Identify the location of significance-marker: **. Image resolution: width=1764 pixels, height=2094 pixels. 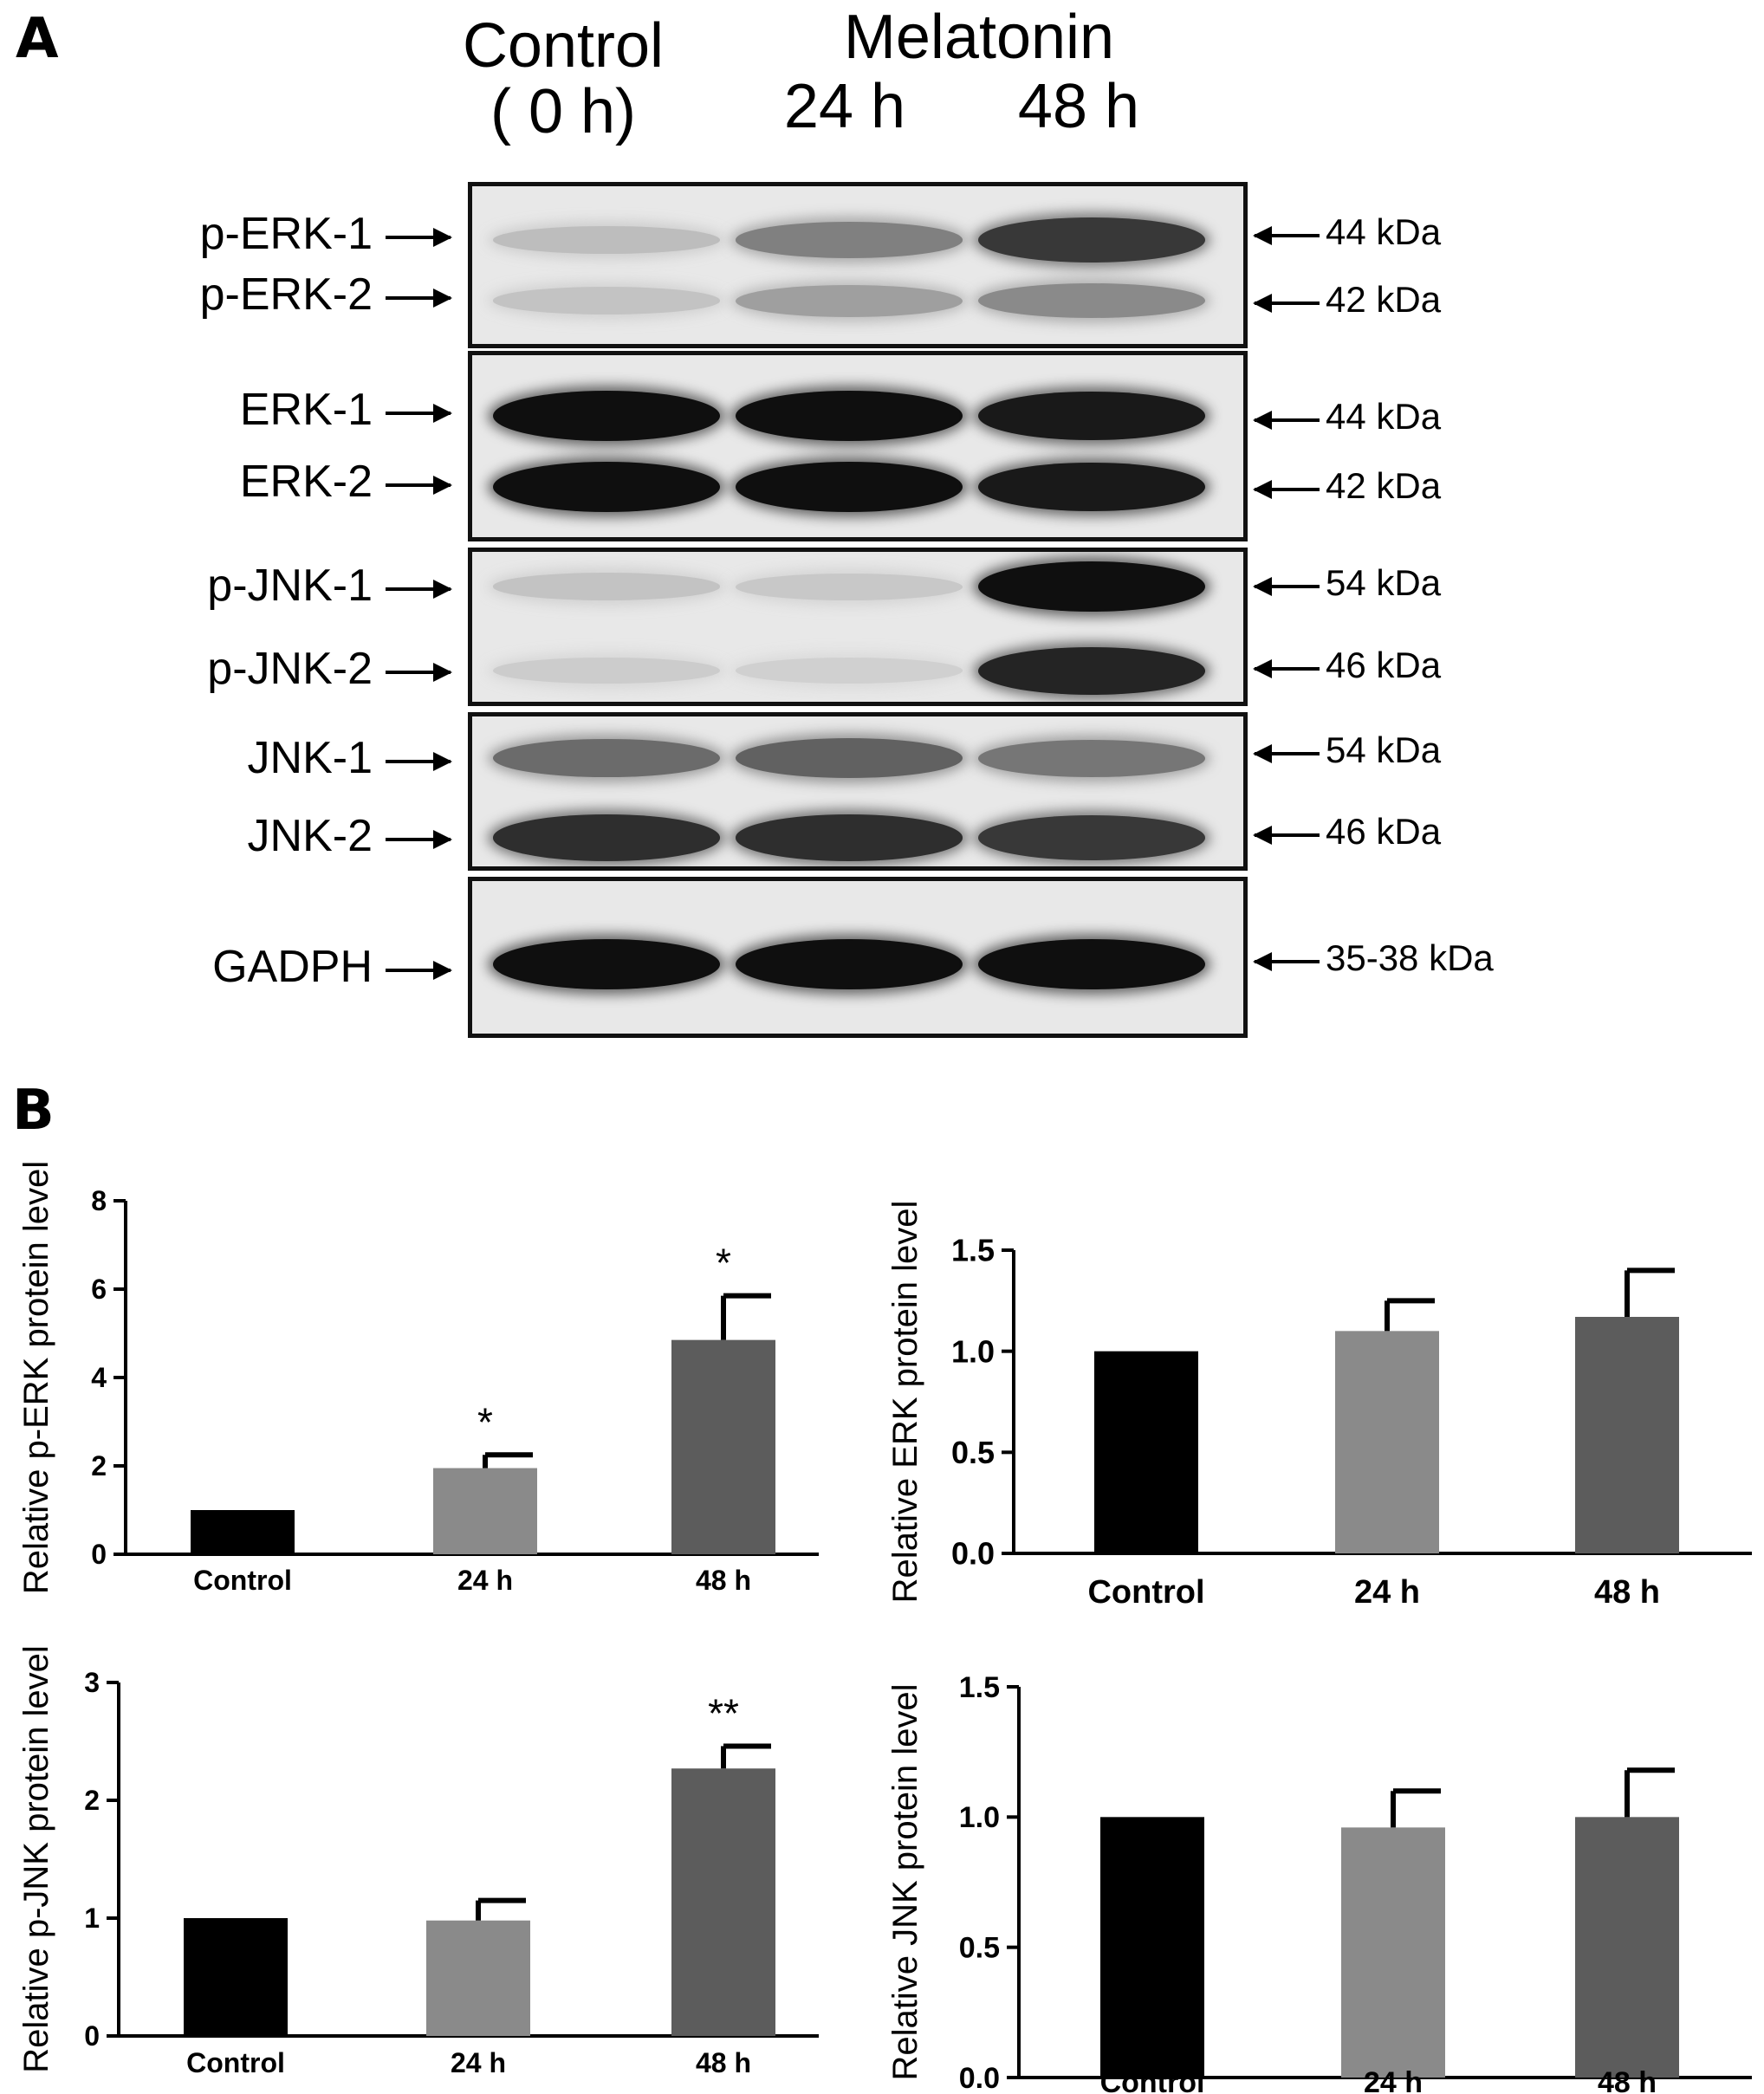
(723, 1712).